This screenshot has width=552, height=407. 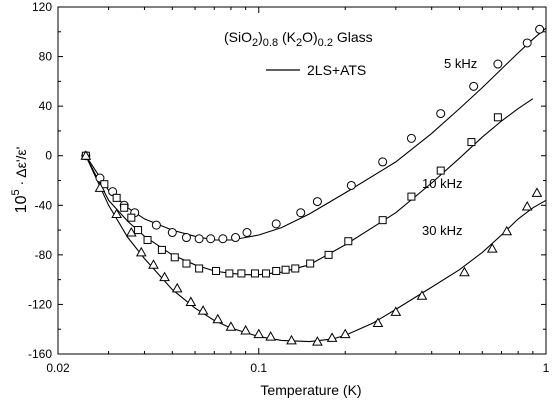 I want to click on y-tick-label: 40, so click(x=46, y=106).